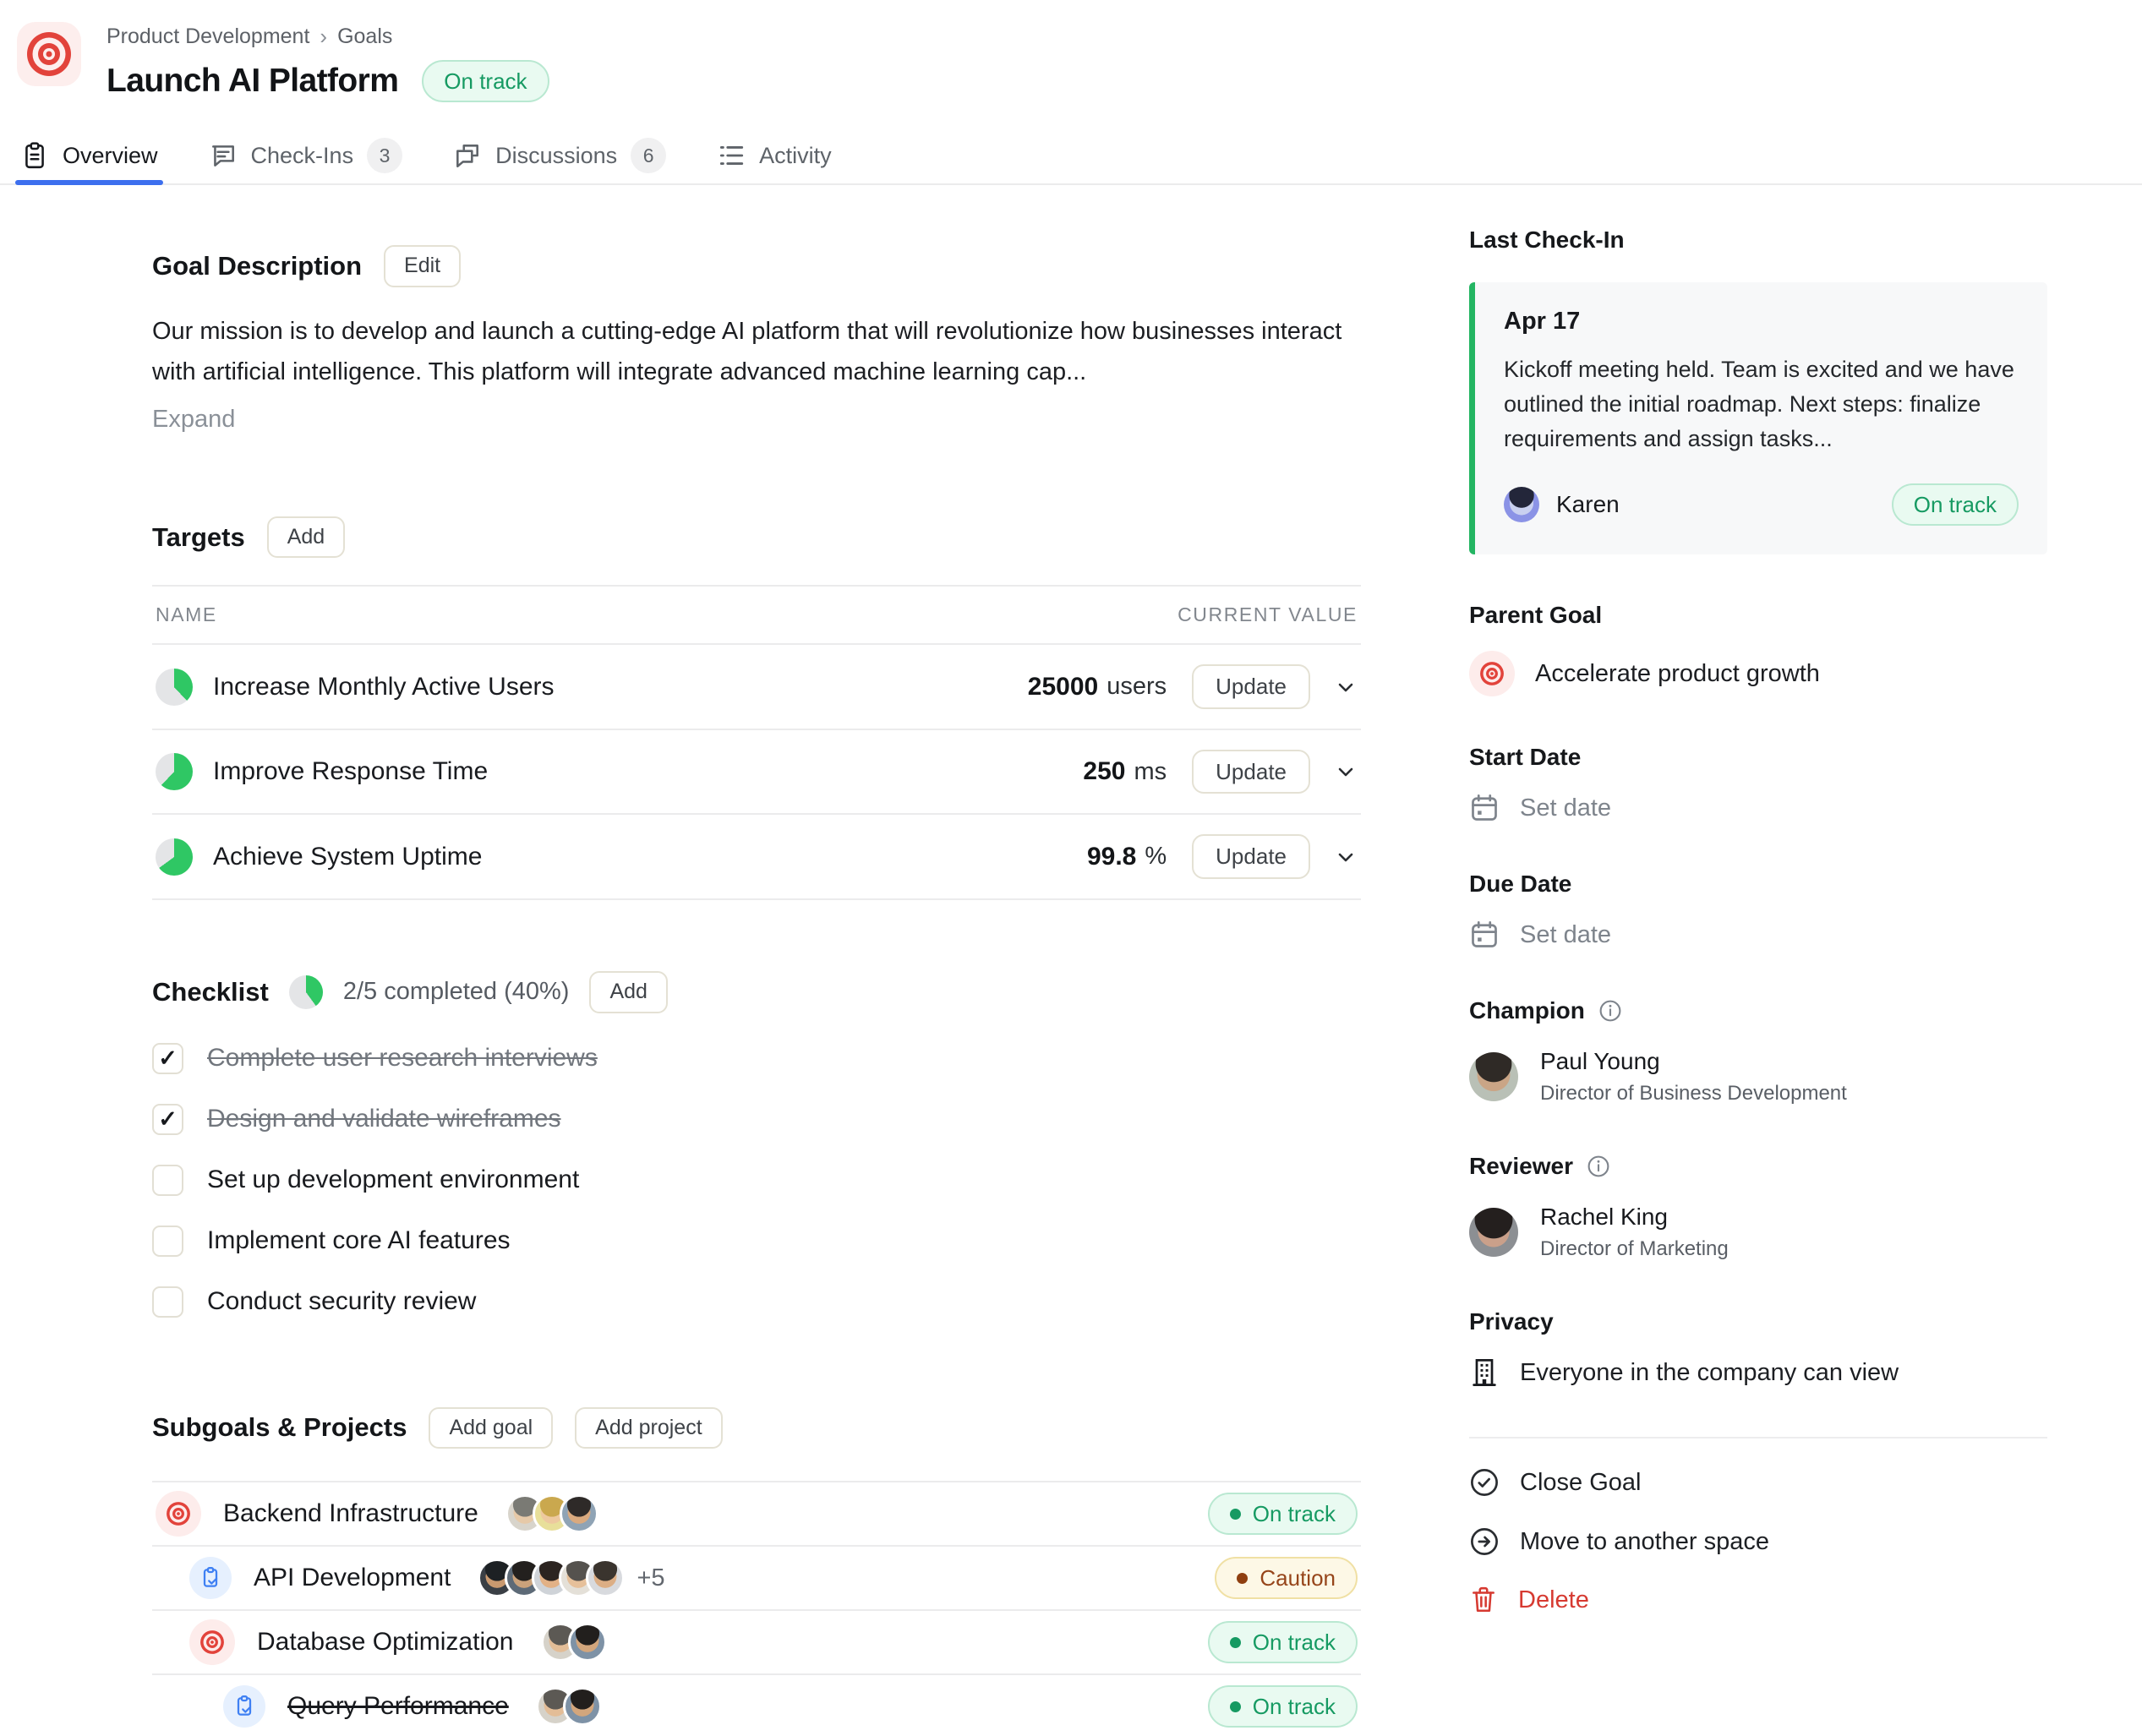 The width and height of the screenshot is (2142, 1736). What do you see at coordinates (1553, 1599) in the screenshot?
I see `delete-goal-label: Delete` at bounding box center [1553, 1599].